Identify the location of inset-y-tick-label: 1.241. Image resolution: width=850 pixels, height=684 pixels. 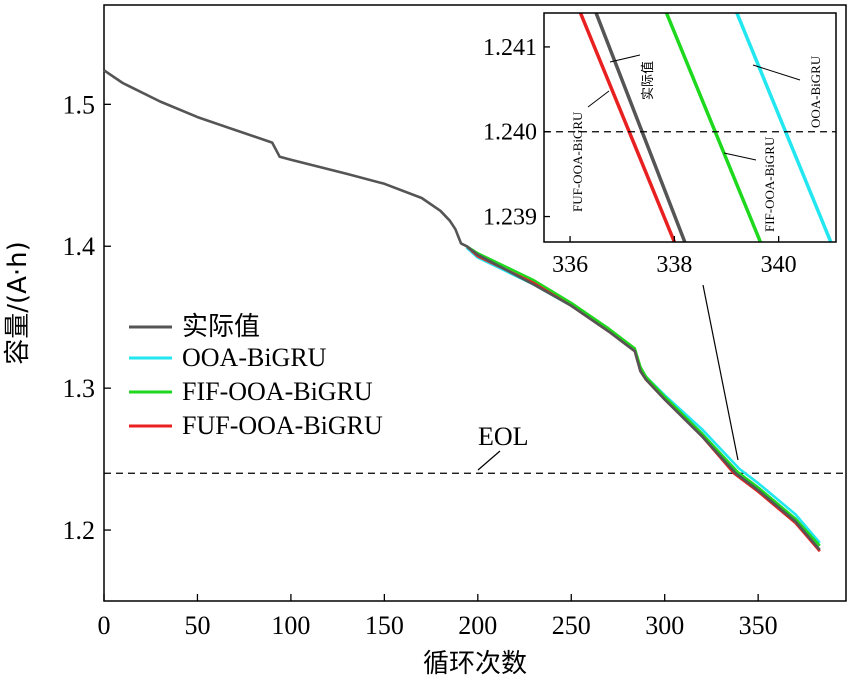
(510, 48).